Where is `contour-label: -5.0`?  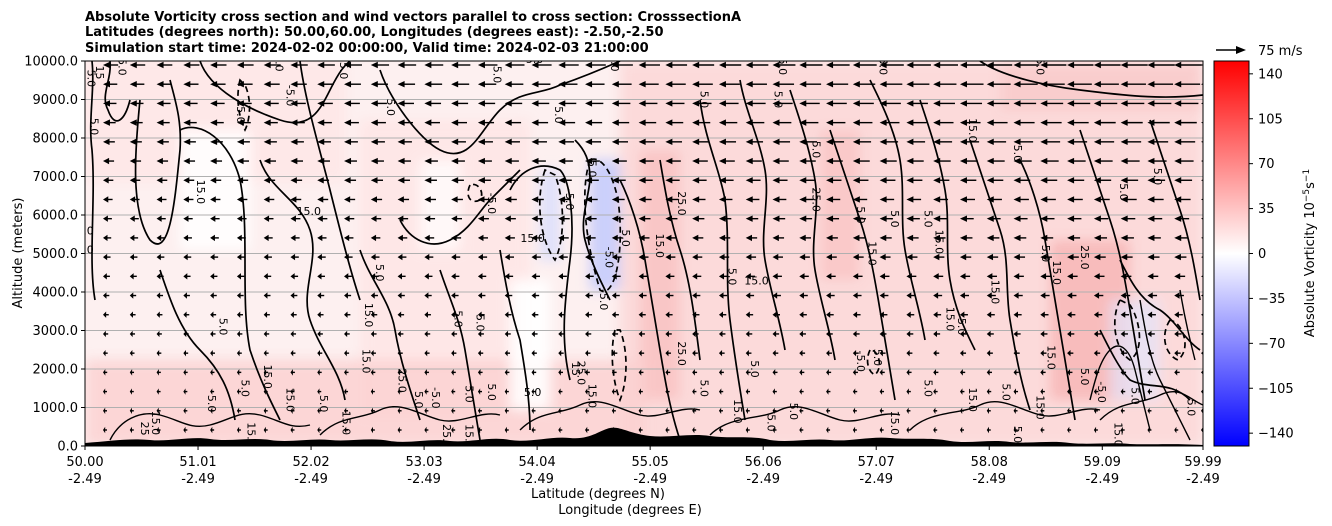
contour-label: -5.0 is located at coordinates (860, 361).